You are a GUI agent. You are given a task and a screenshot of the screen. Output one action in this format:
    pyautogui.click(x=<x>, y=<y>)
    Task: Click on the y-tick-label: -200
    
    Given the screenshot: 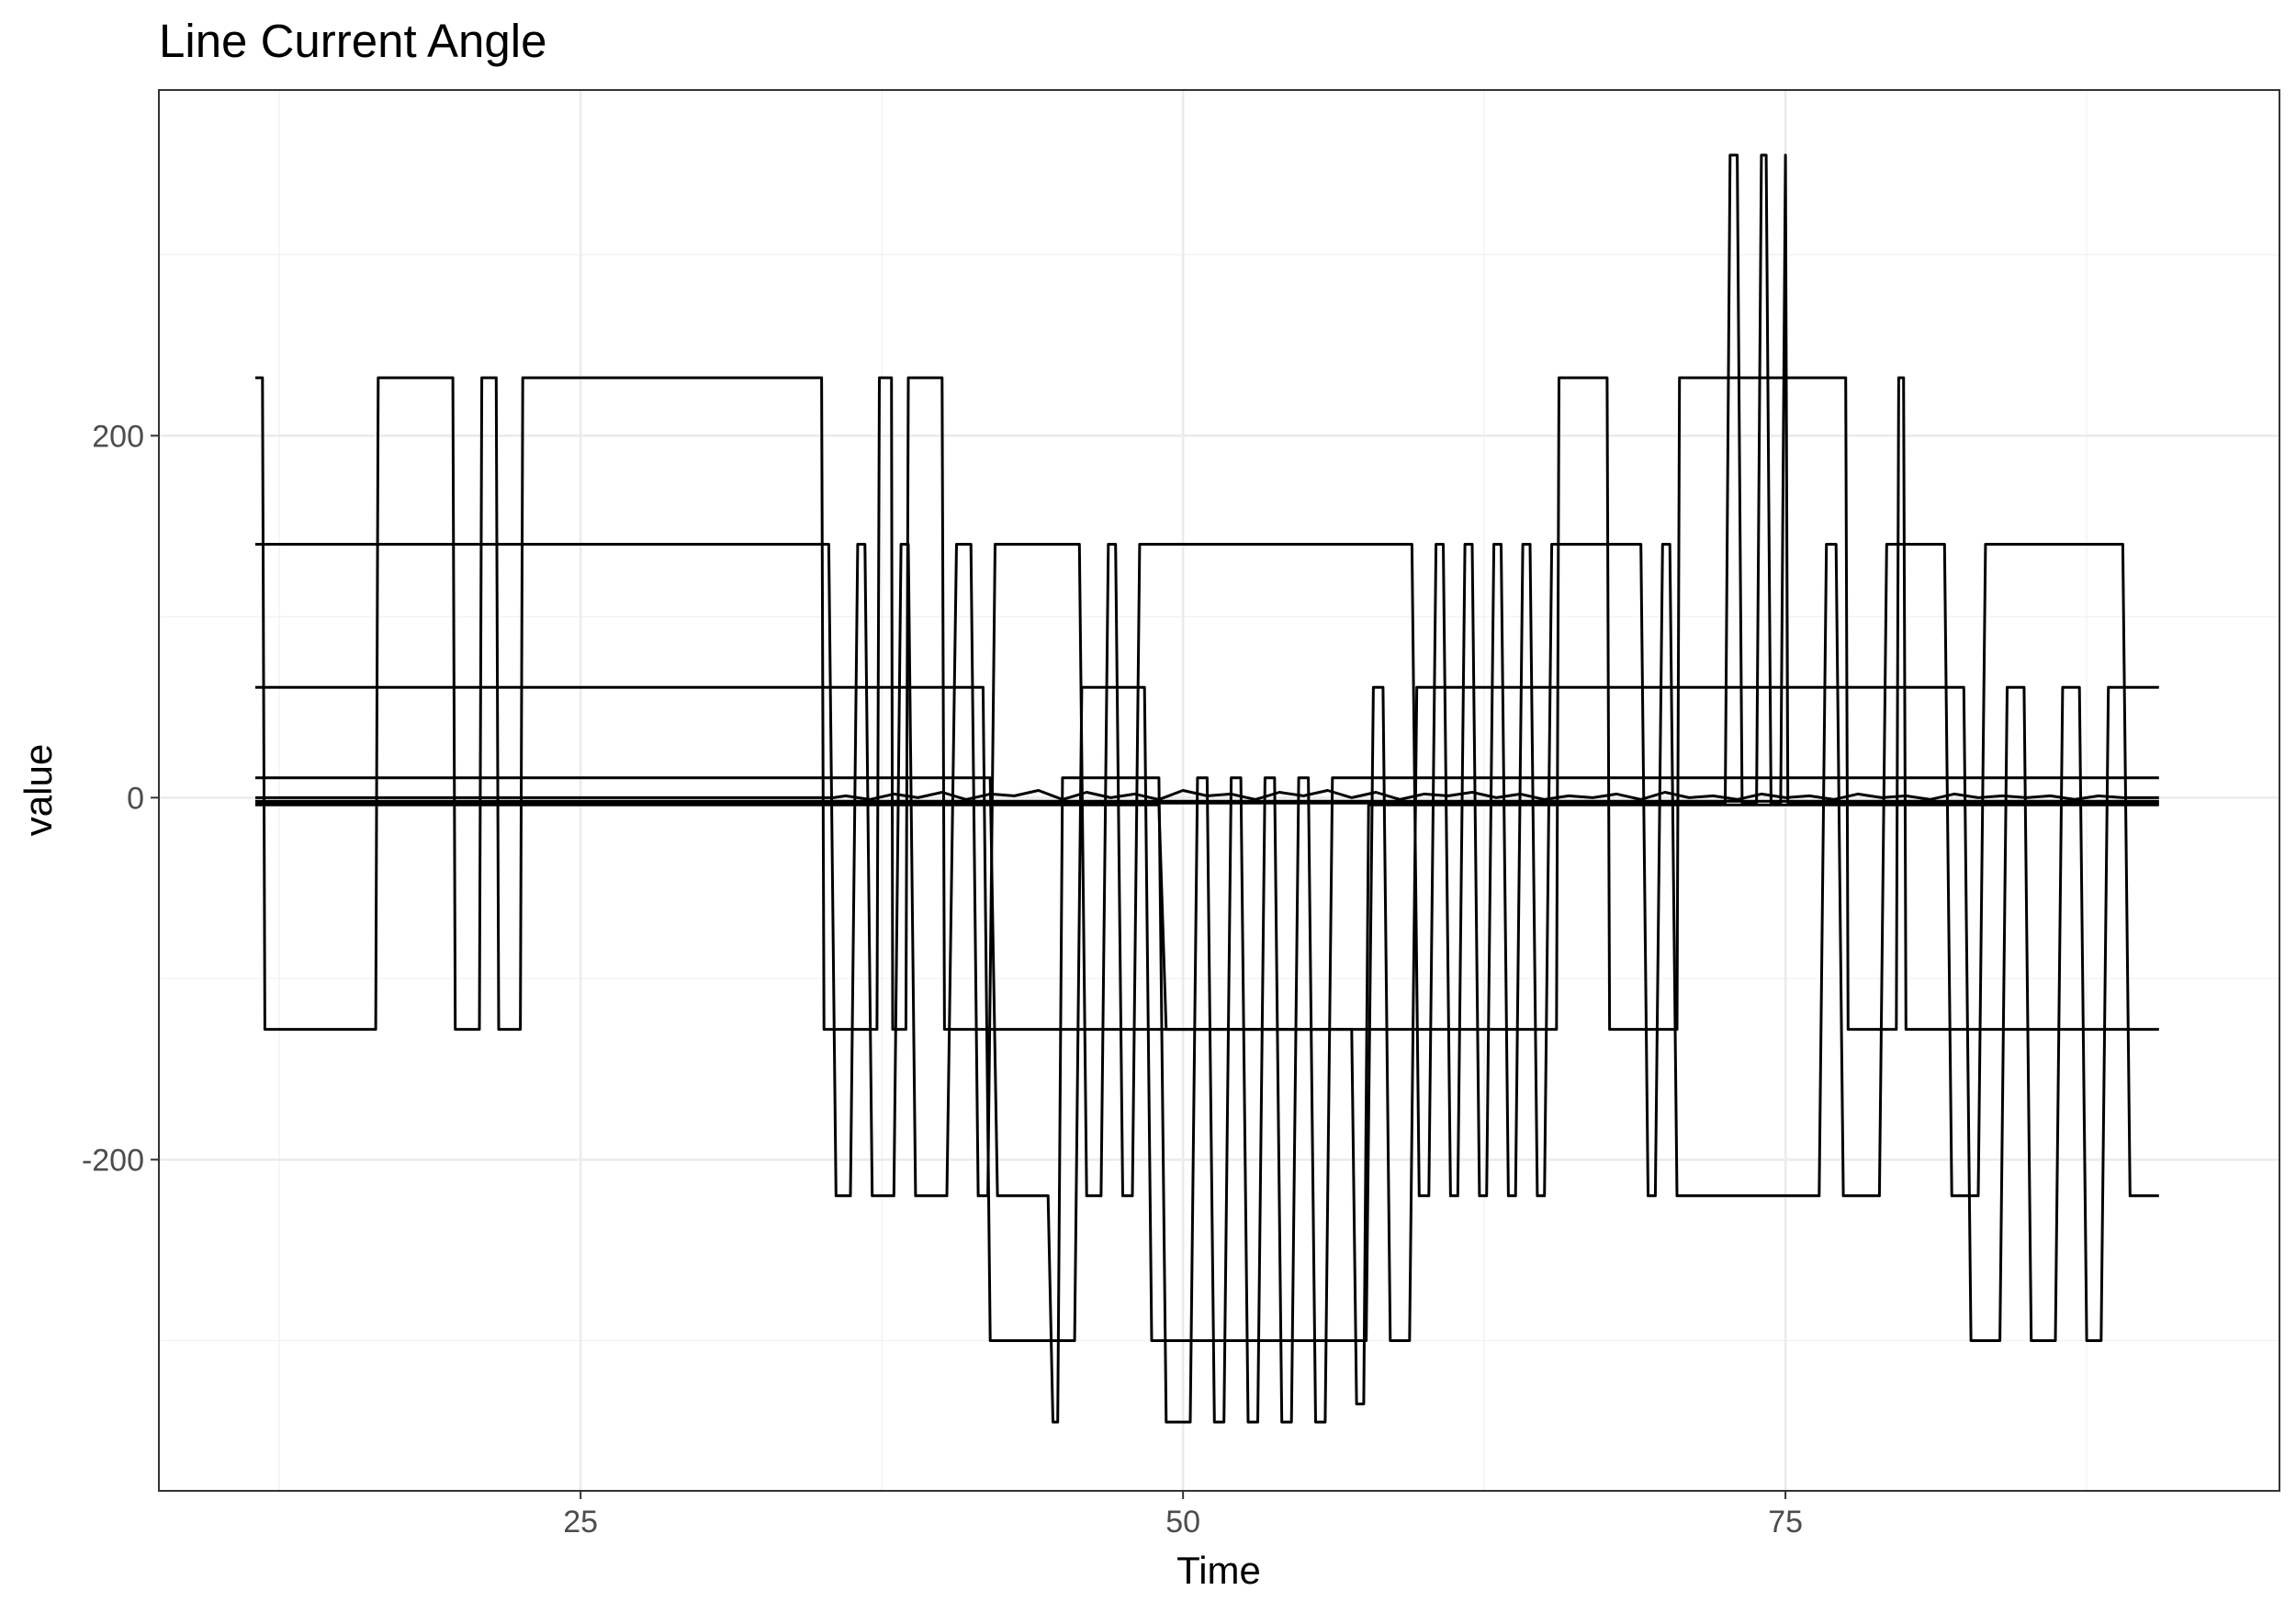 What is the action you would take?
    pyautogui.click(x=113, y=1160)
    